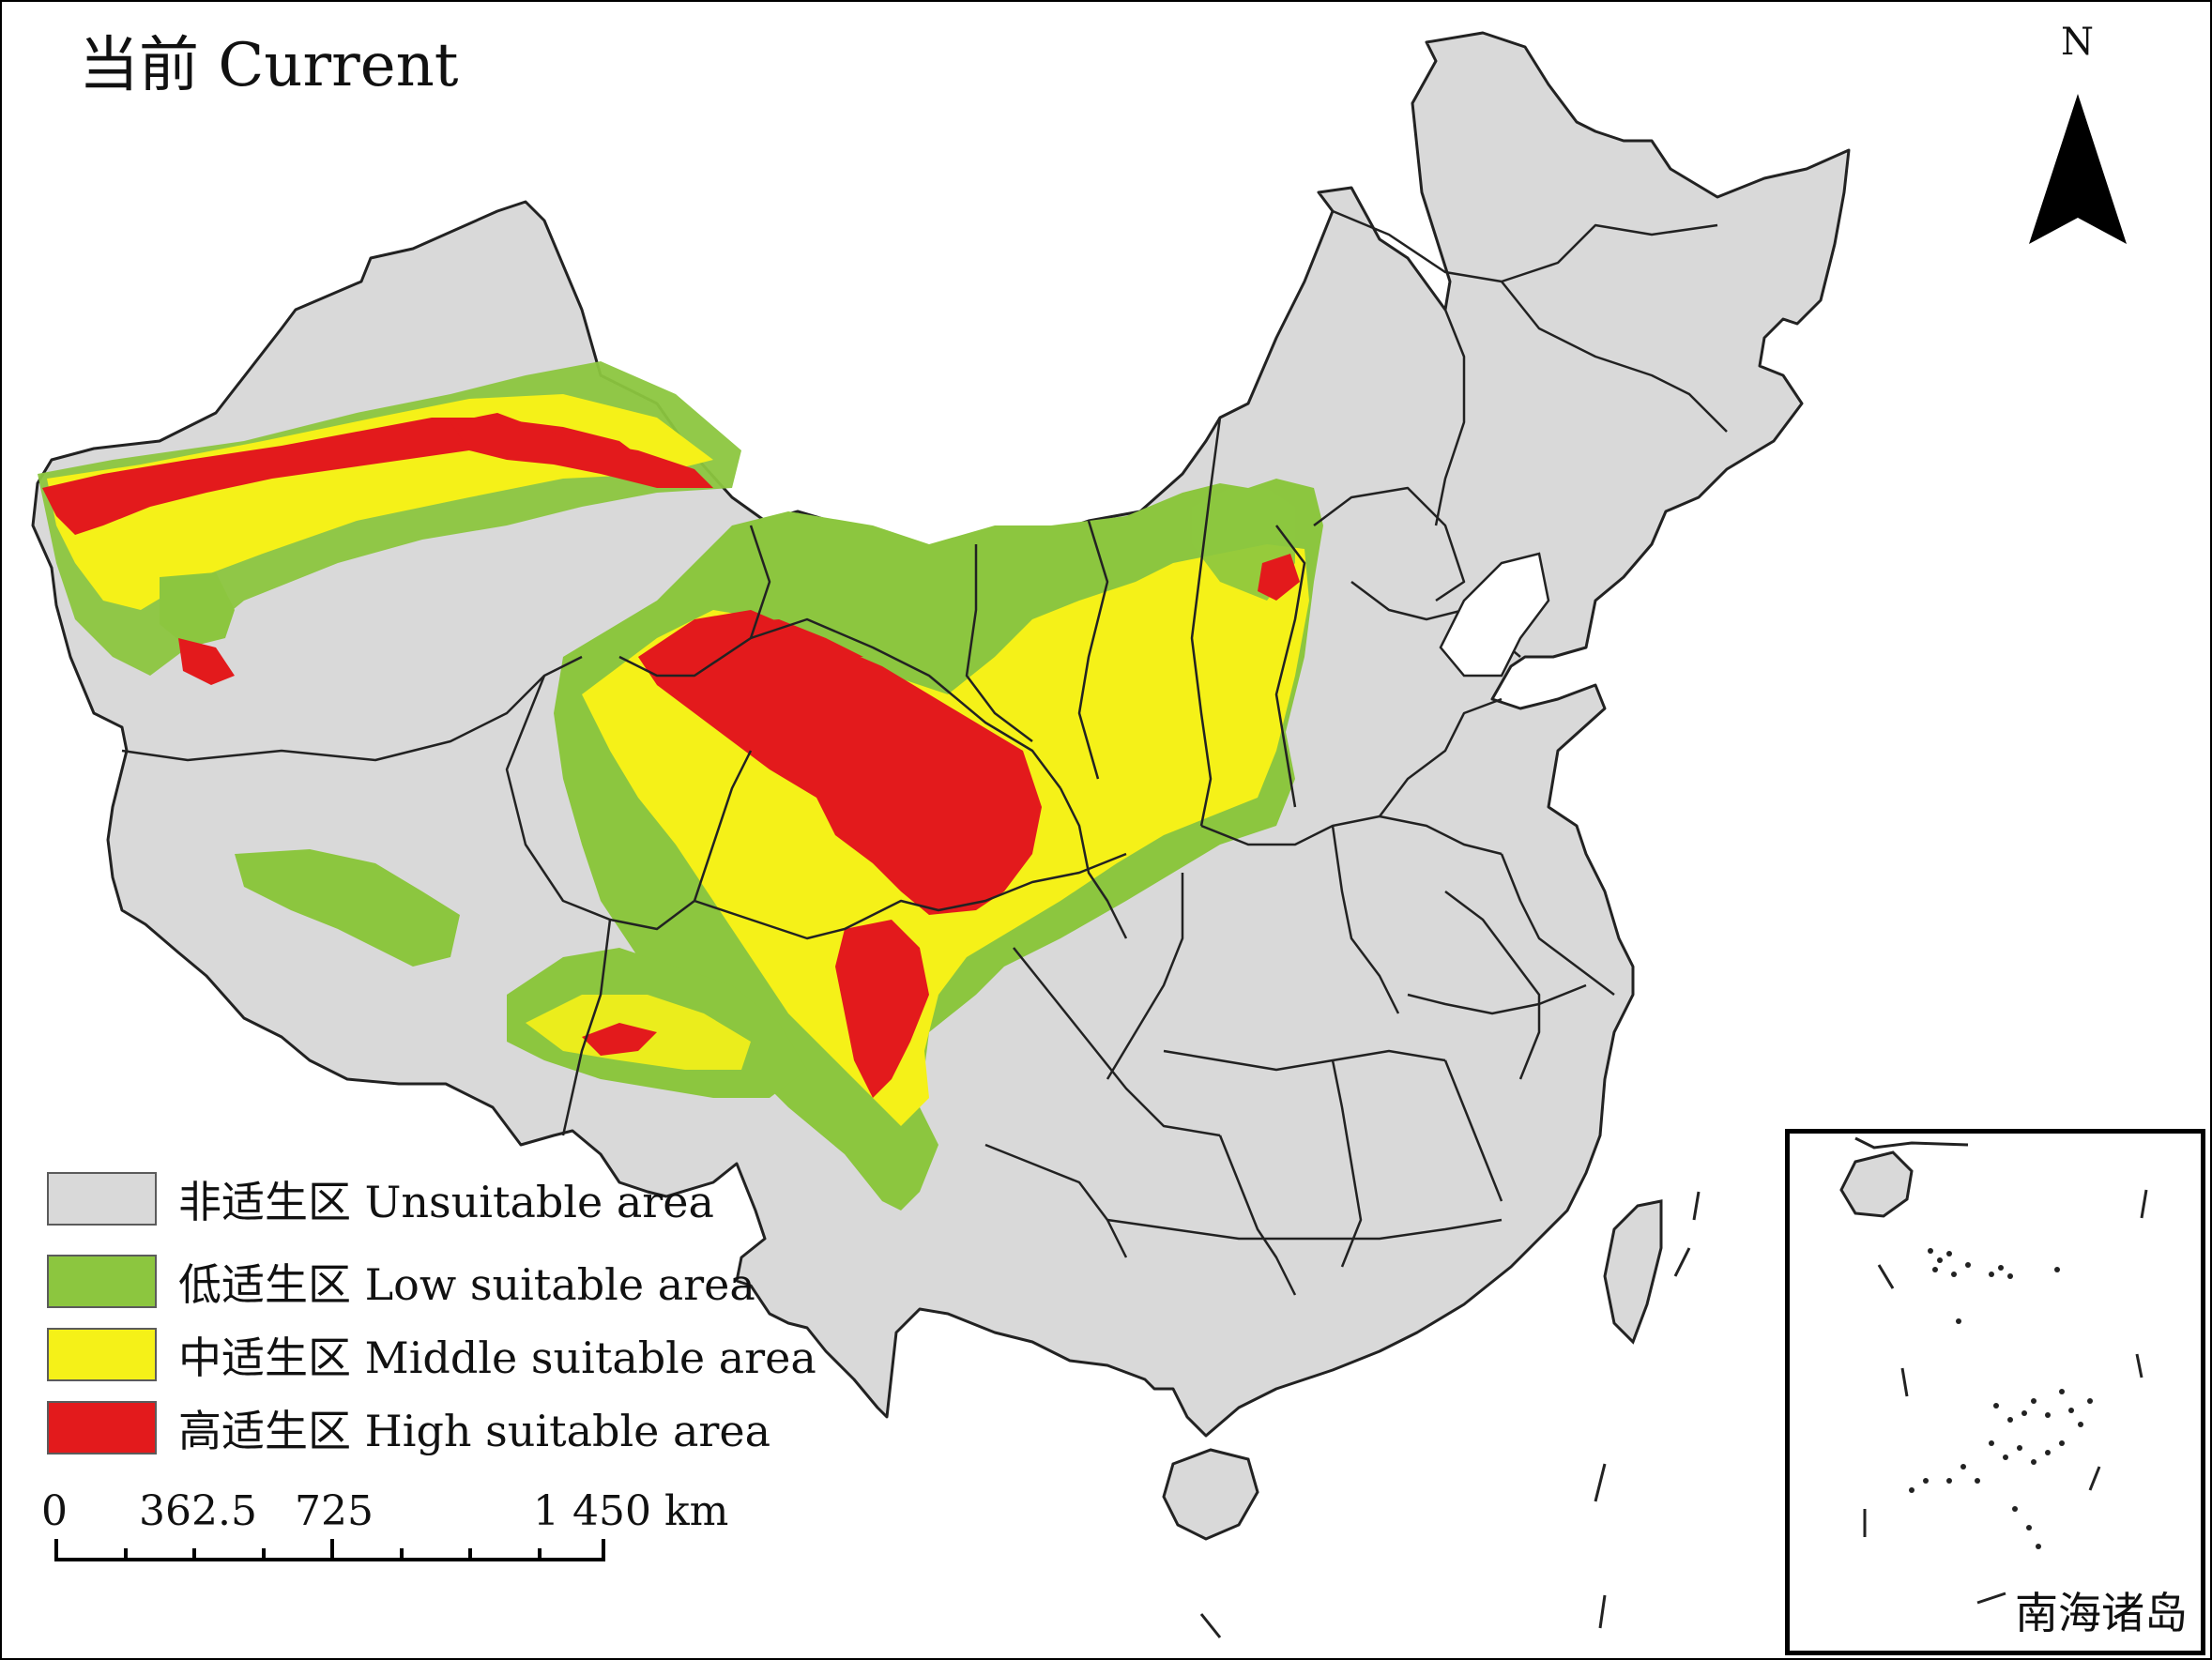 The image size is (2212, 1660). What do you see at coordinates (1911, 1143) in the screenshot?
I see `inset-coast` at bounding box center [1911, 1143].